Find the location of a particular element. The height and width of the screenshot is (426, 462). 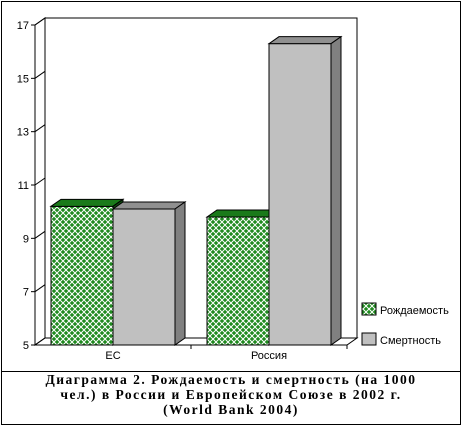

x-tick-label: ЕС is located at coordinates (112, 356).